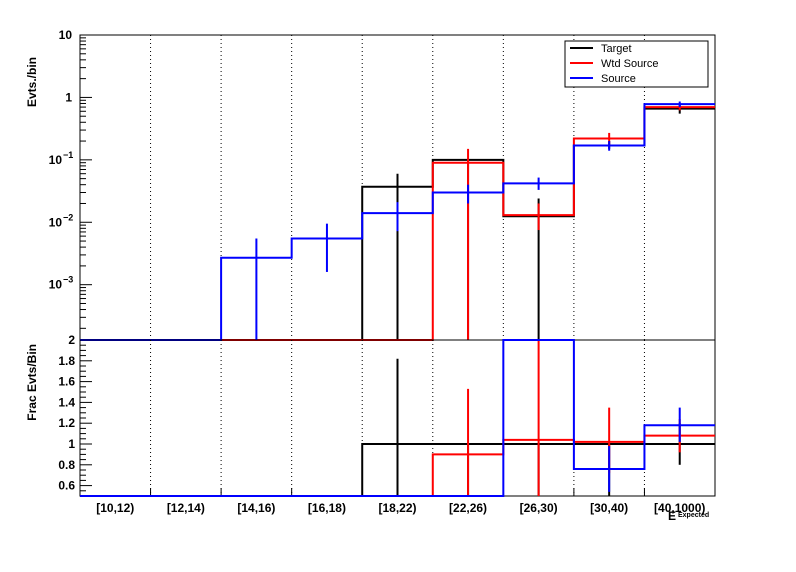 The width and height of the screenshot is (796, 572). I want to click on x-category-label: [40,1000), so click(679, 508).